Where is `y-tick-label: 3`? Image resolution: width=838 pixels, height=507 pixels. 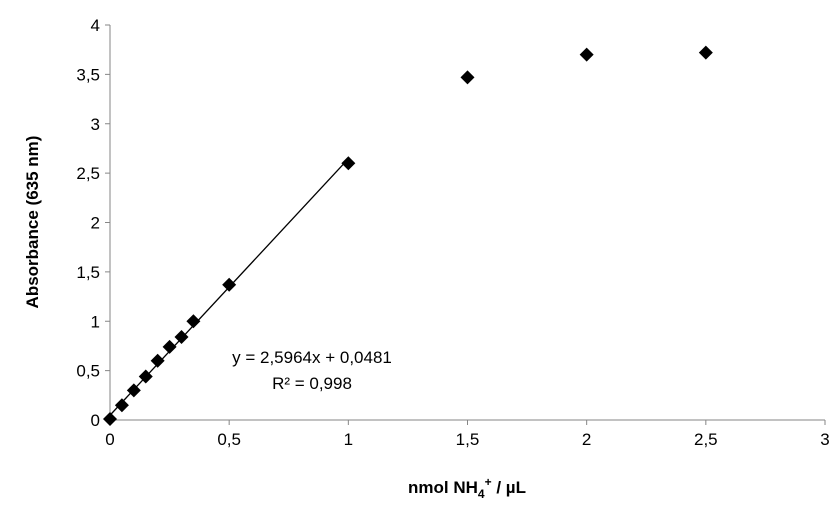
y-tick-label: 3 is located at coordinates (95, 124).